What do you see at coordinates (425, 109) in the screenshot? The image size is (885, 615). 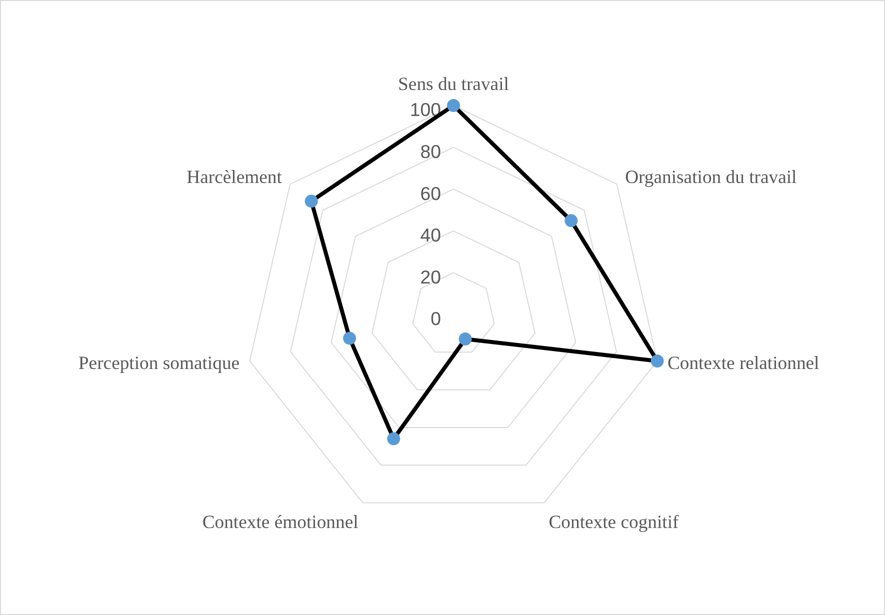 I see `y-tick-label: 100` at bounding box center [425, 109].